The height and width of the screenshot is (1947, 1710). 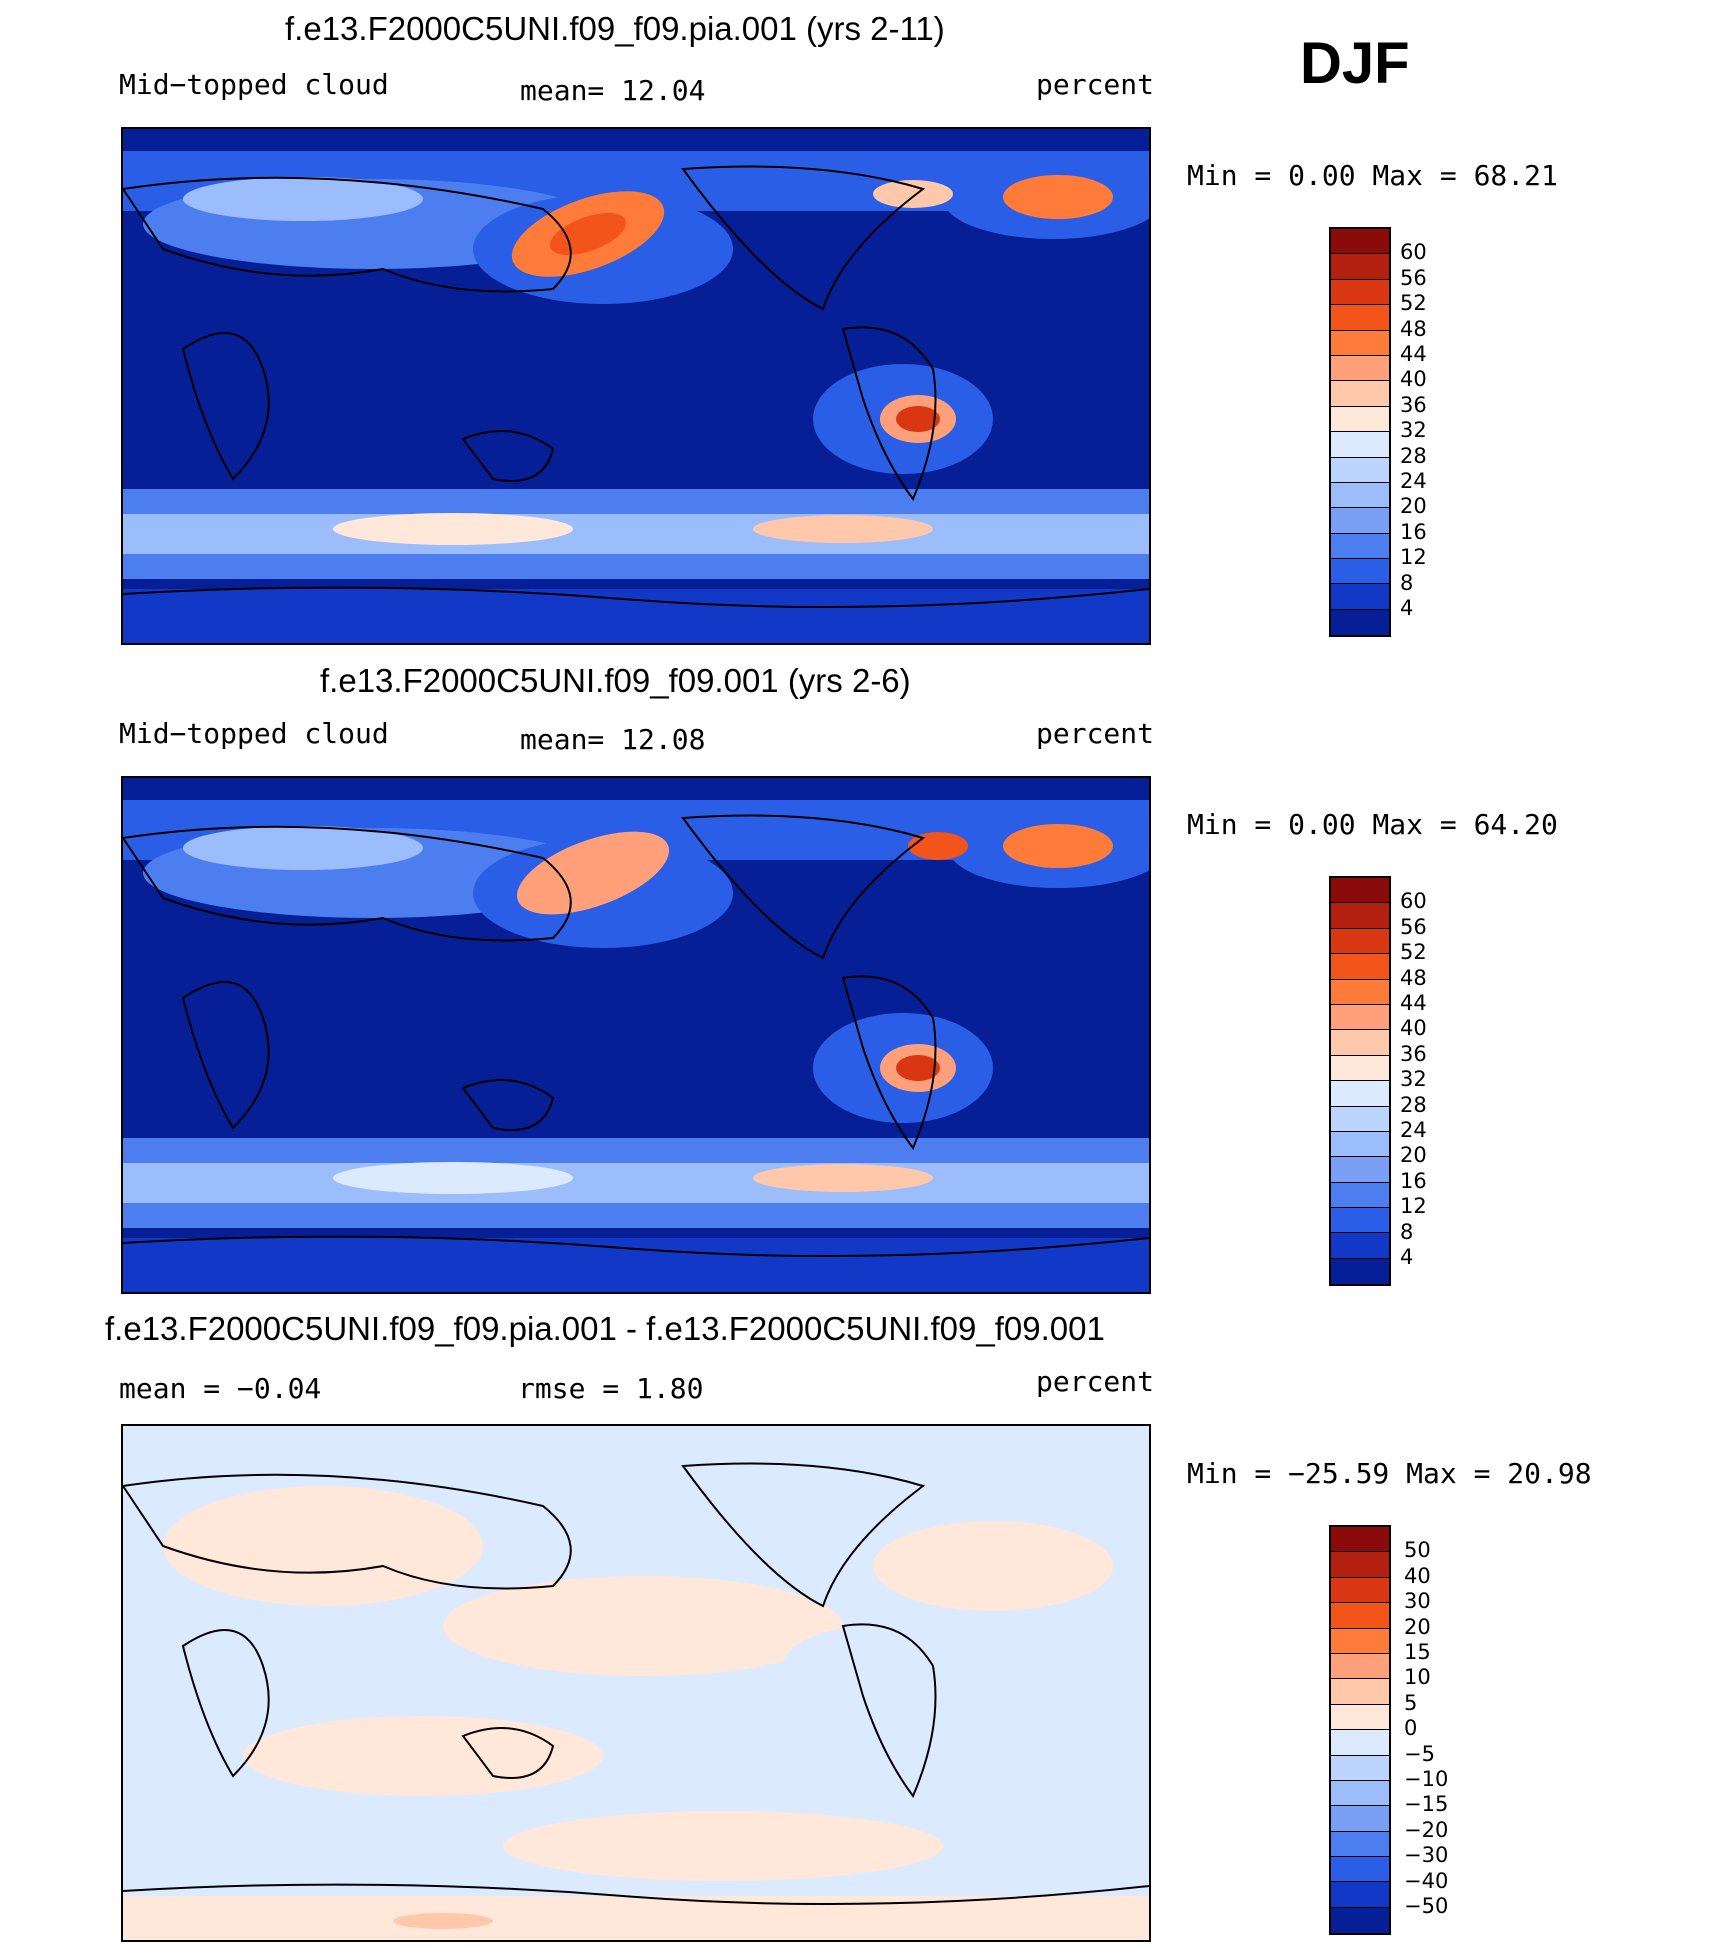 I want to click on colorbar-tick-label: −15, so click(x=1426, y=1804).